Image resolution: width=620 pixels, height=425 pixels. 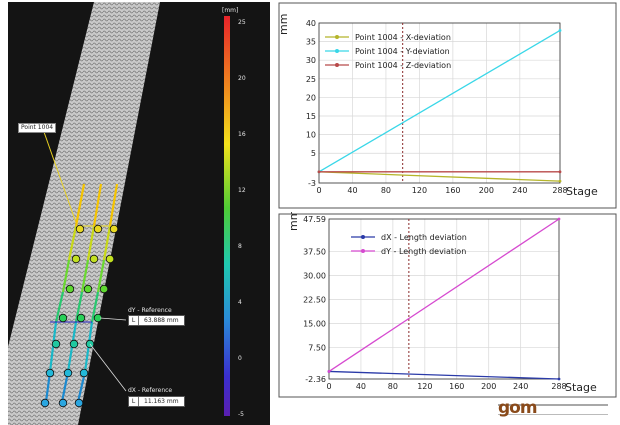 I want to click on dx-reference-value-box: L 11.163 mm, so click(x=156, y=401).